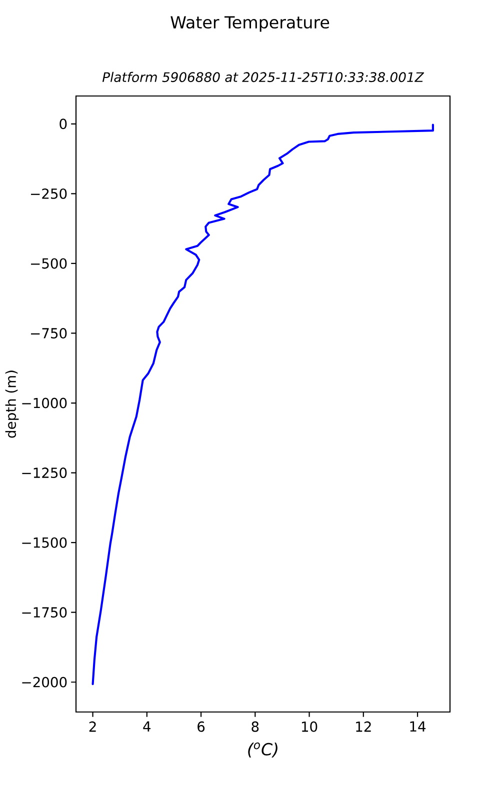 This screenshot has width=500, height=800. What do you see at coordinates (310, 726) in the screenshot?
I see `x-tick-label: 10` at bounding box center [310, 726].